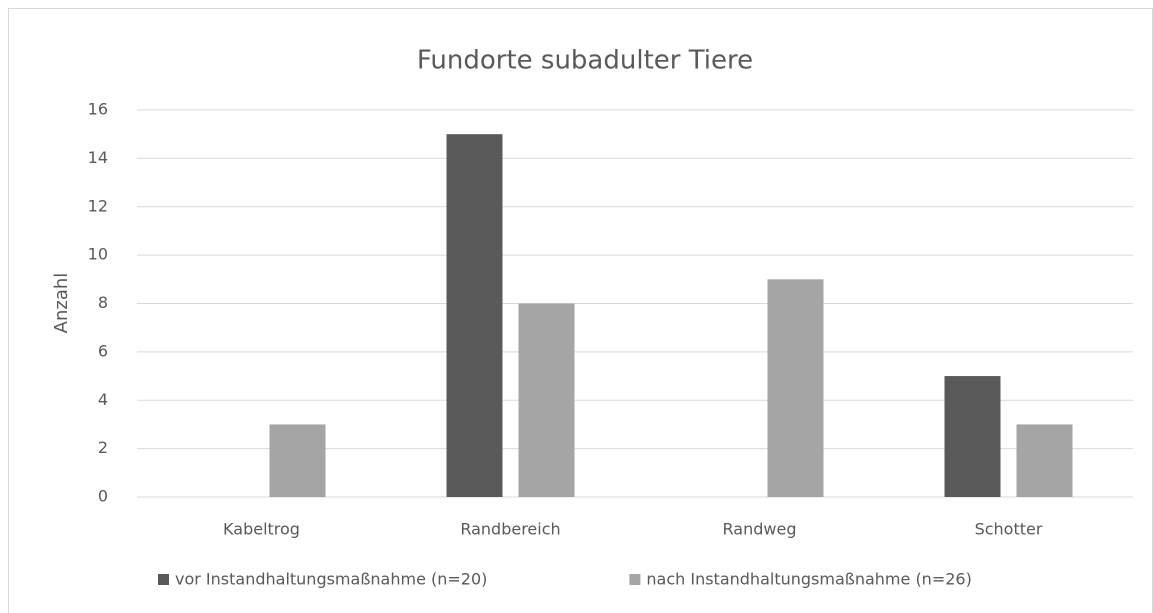  What do you see at coordinates (103, 496) in the screenshot?
I see `y-tick-label: 0` at bounding box center [103, 496].